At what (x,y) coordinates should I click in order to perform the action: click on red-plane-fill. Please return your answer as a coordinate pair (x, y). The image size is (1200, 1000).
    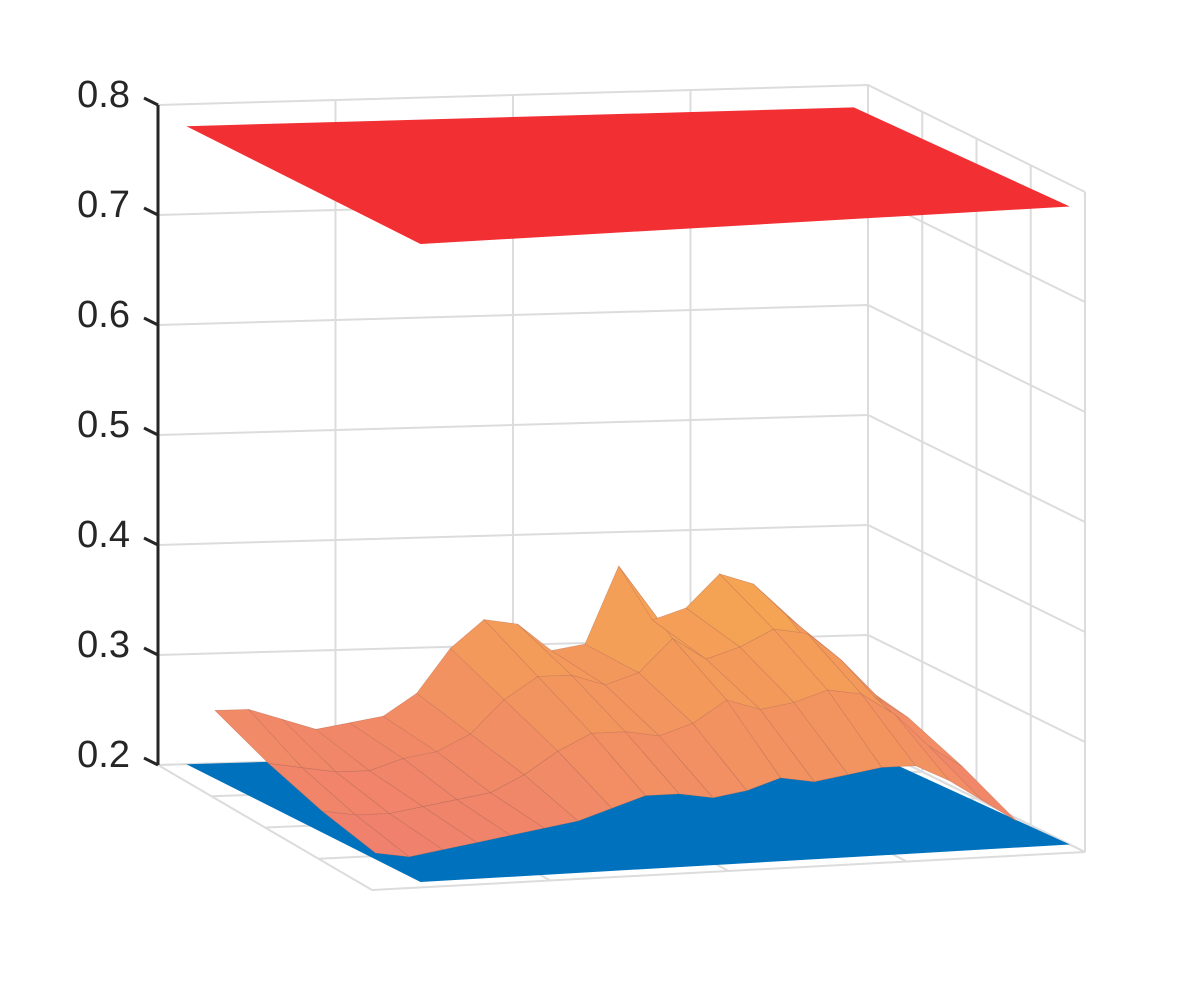
    Looking at the image, I should click on (628, 176).